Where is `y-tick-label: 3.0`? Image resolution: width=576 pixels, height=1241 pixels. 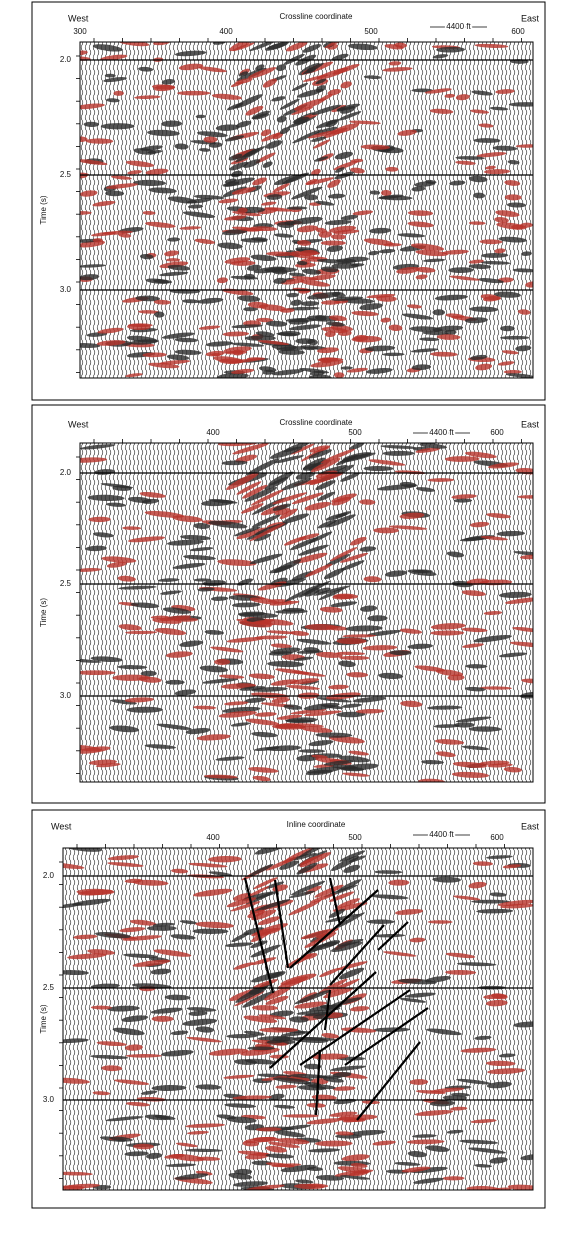 y-tick-label: 3.0 is located at coordinates (49, 1099).